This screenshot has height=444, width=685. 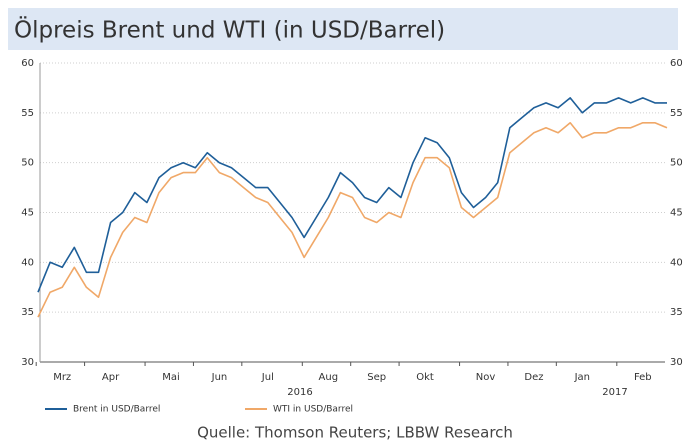 I want to click on y-tick-label: 60, so click(x=27, y=63).